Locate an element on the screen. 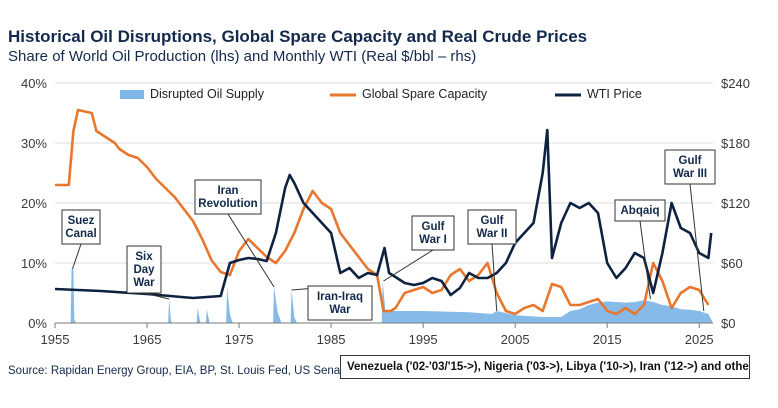  annotation-label: Iran-Iraq is located at coordinates (340, 297).